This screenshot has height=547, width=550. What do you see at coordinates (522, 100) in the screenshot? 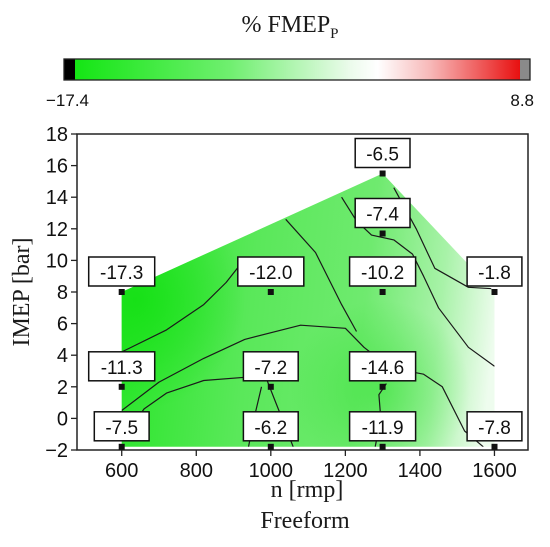
I see `colorbar-max-label: 8.8` at bounding box center [522, 100].